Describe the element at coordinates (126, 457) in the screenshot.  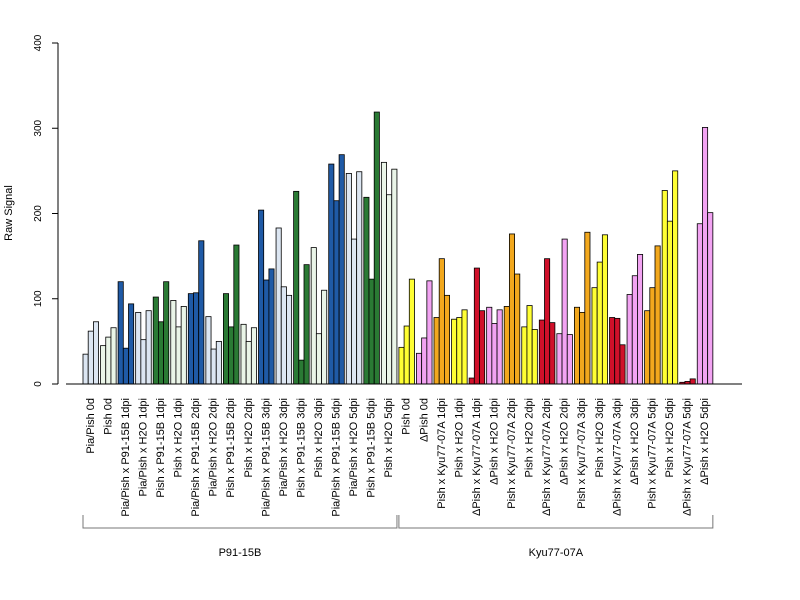
I see `x-tick-label: Pia/Pish x P91-15B 1dpi` at that location.